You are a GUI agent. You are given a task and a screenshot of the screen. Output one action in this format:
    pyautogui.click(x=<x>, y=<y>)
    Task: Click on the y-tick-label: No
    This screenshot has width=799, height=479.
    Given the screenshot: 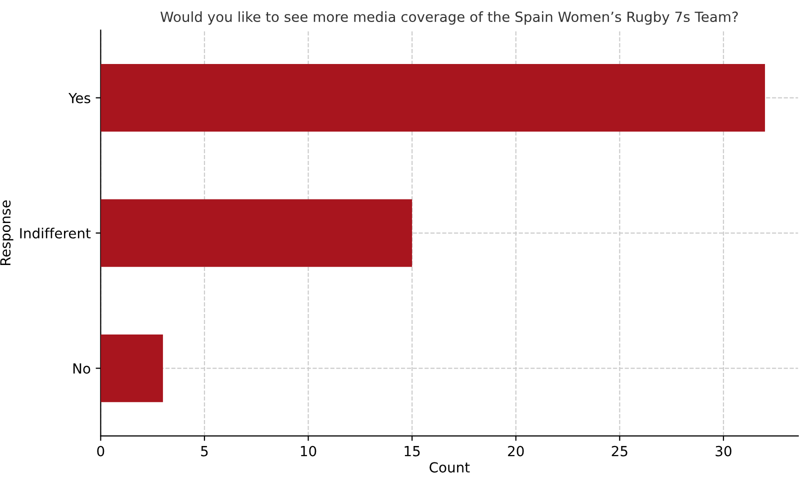 What is the action you would take?
    pyautogui.click(x=81, y=368)
    